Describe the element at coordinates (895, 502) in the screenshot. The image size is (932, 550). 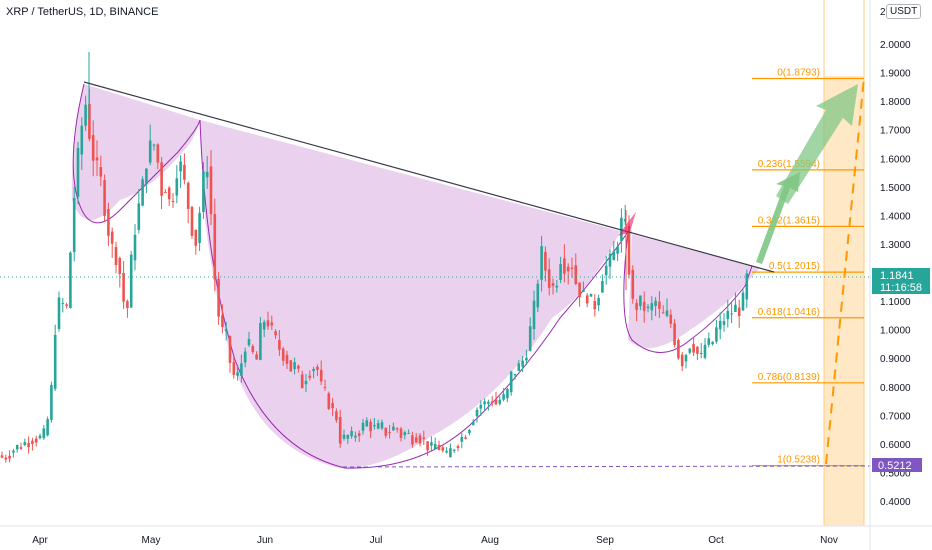
I see `y-tick-label: 0.4000` at that location.